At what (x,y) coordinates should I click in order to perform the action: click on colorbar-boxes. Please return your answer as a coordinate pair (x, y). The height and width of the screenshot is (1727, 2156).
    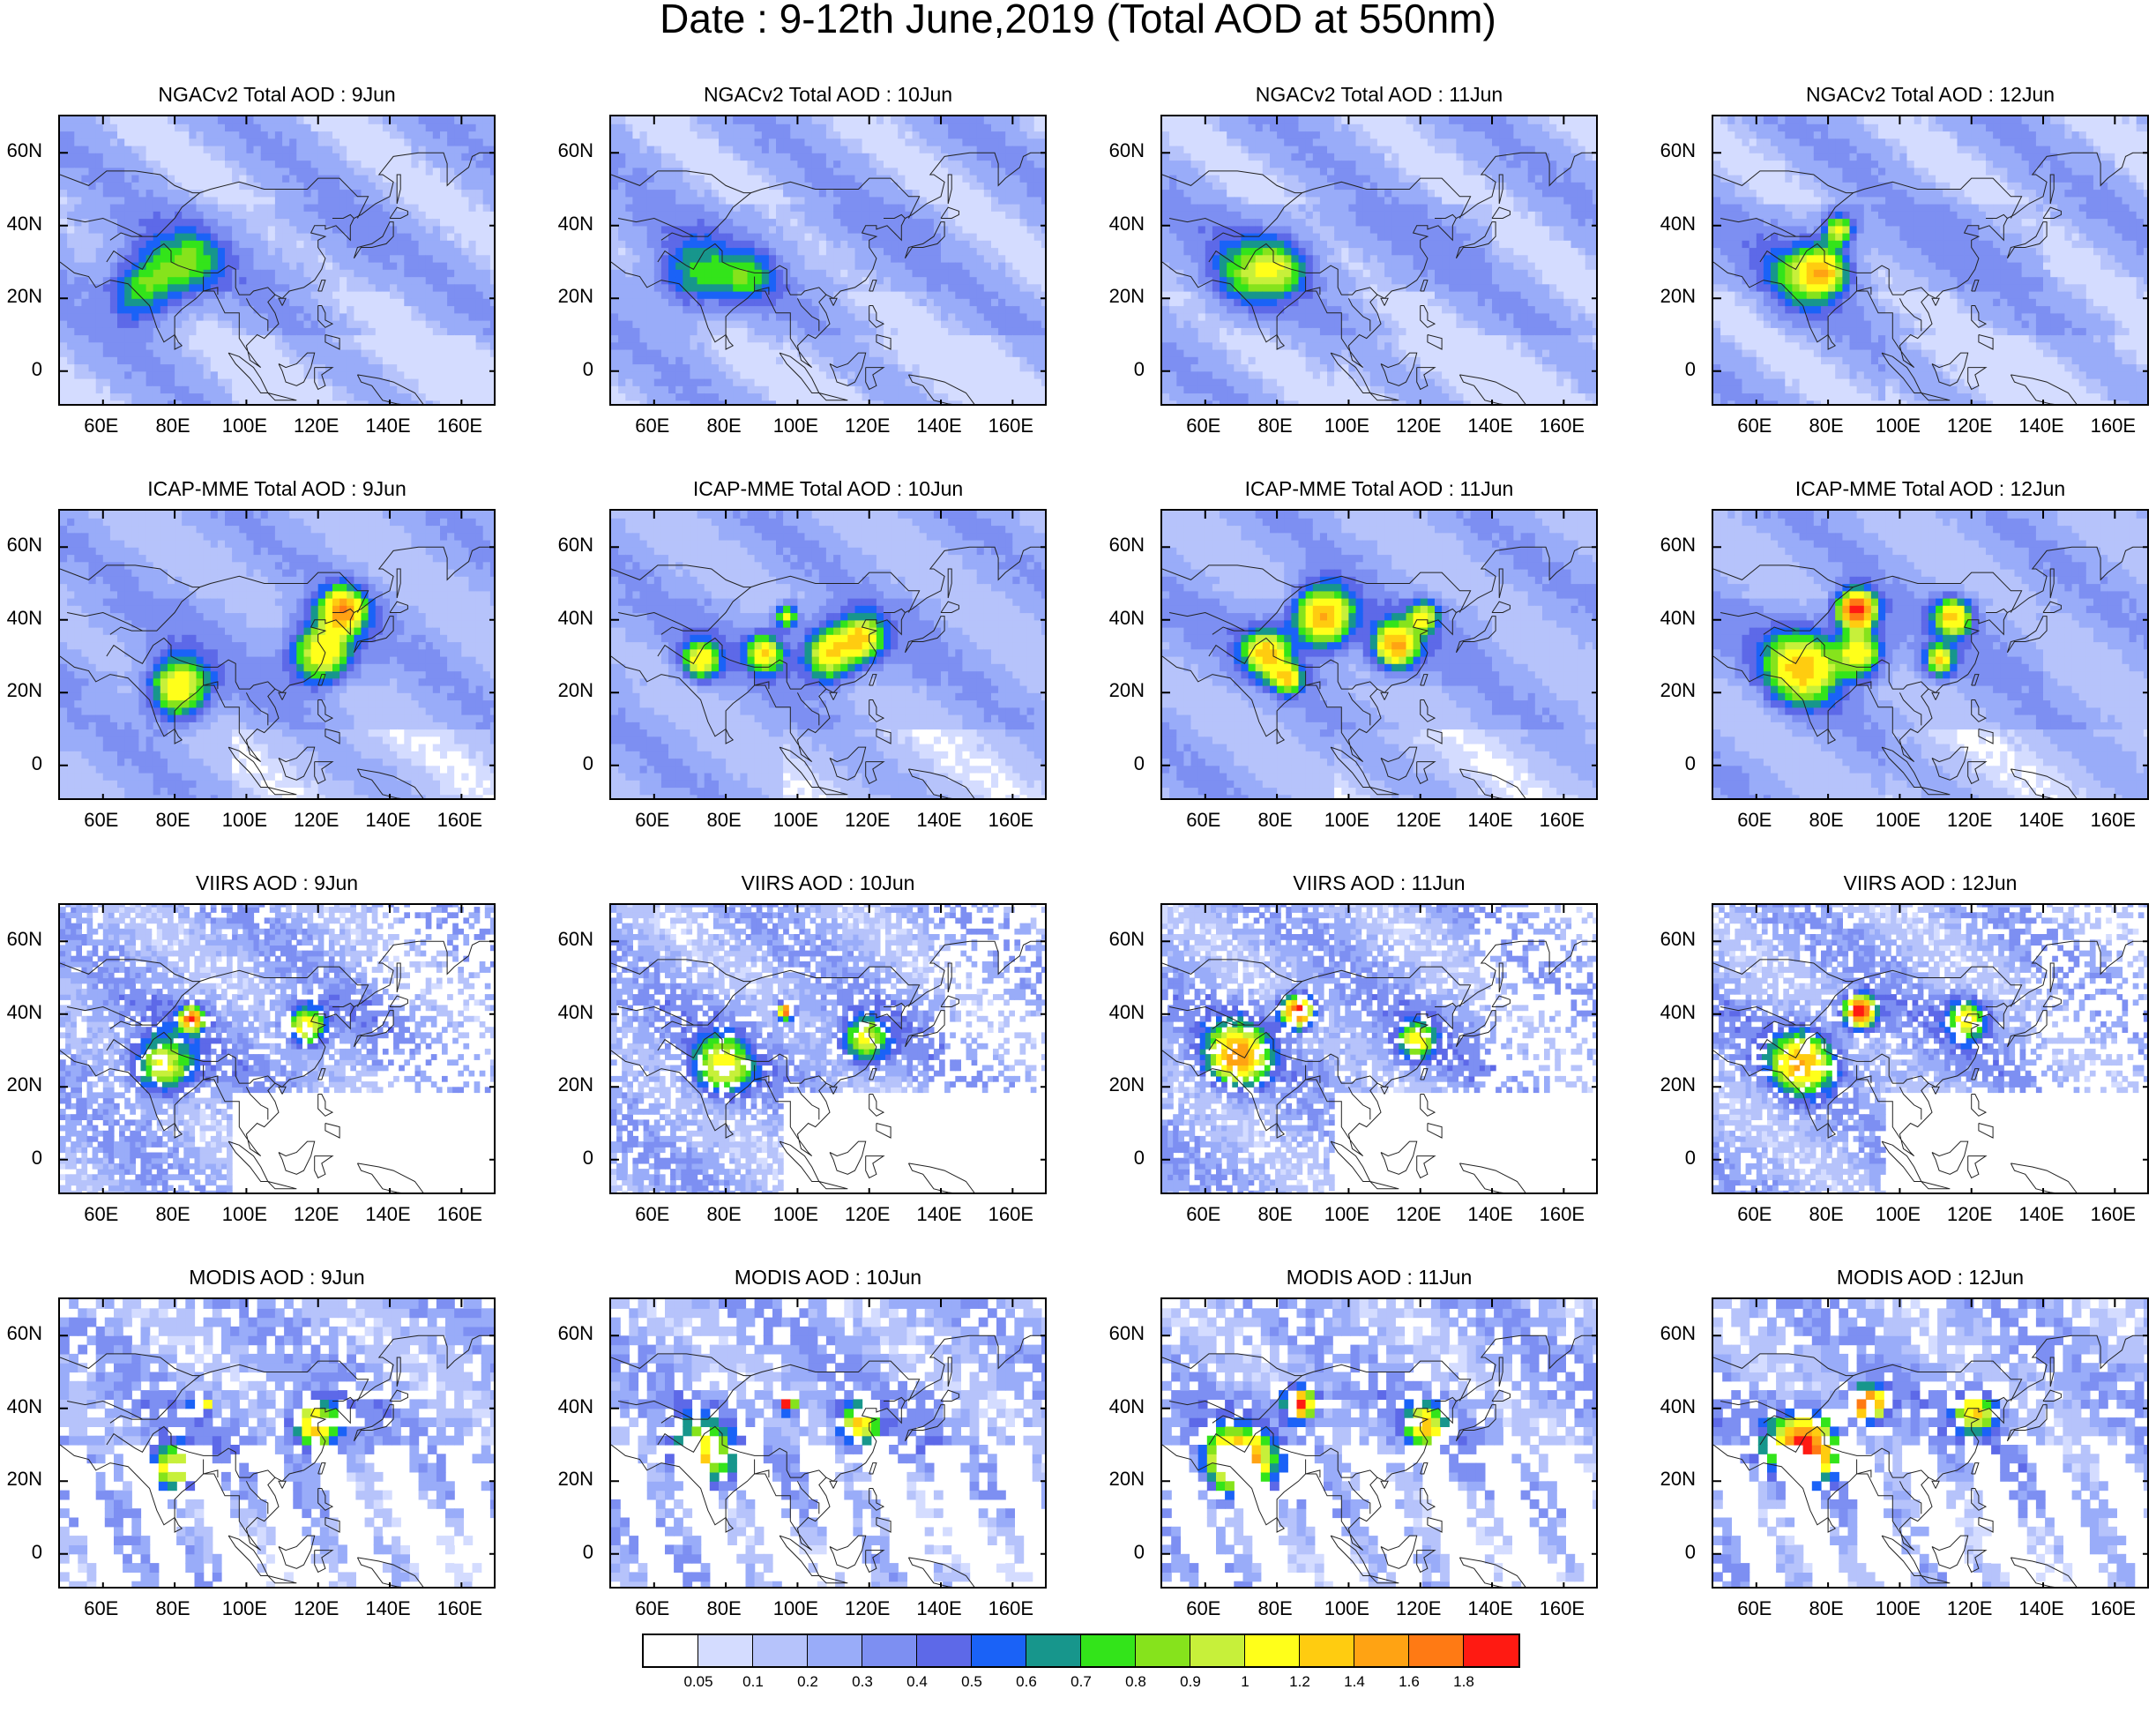
    Looking at the image, I should click on (1081, 1651).